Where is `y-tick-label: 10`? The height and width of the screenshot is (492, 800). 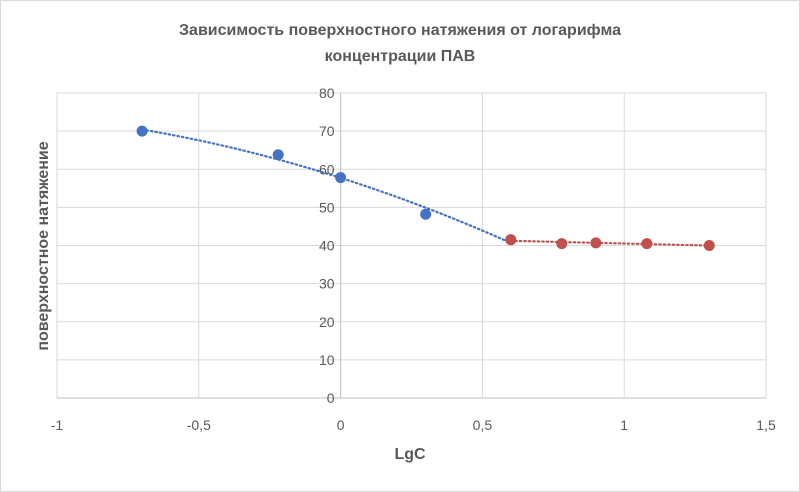
y-tick-label: 10 is located at coordinates (327, 360).